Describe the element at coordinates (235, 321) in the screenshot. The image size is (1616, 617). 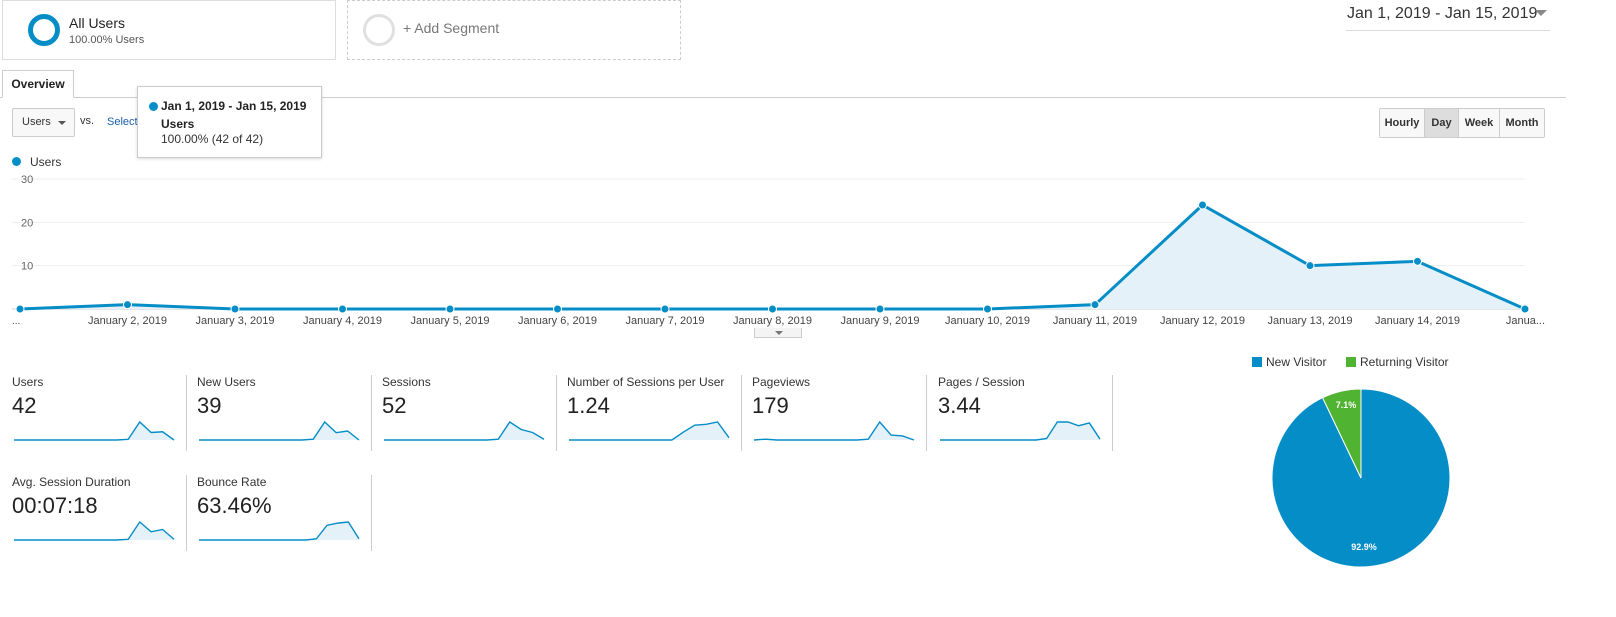
I see `x-tick-label: January 3, 2019` at that location.